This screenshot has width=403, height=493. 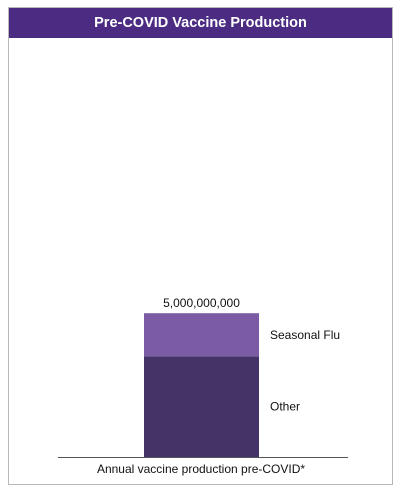 I want to click on chart-title: Pre-COVID Vaccine Production, so click(x=200, y=23).